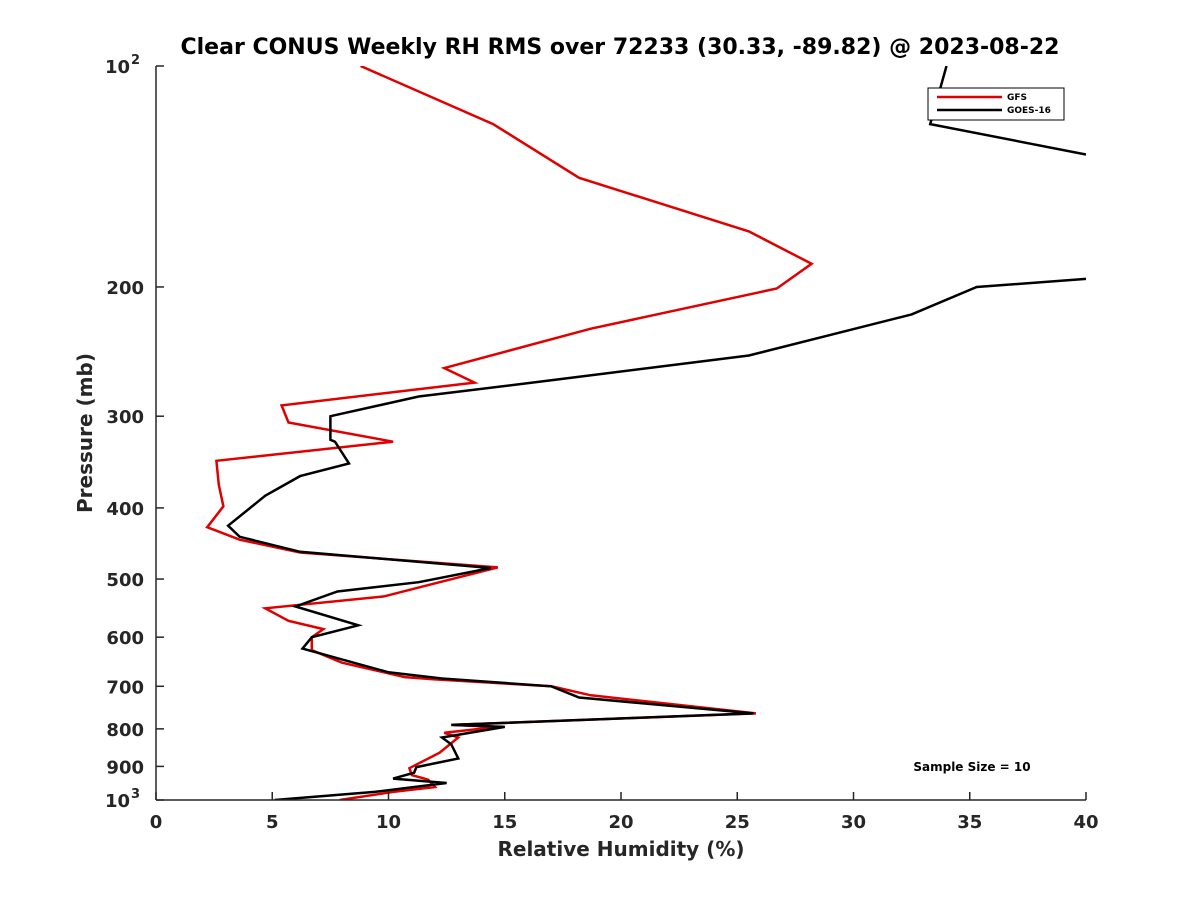 This screenshot has width=1200, height=900. I want to click on x-ticks: 0 5 10 15 20 25 30 35 40, so click(624, 812).